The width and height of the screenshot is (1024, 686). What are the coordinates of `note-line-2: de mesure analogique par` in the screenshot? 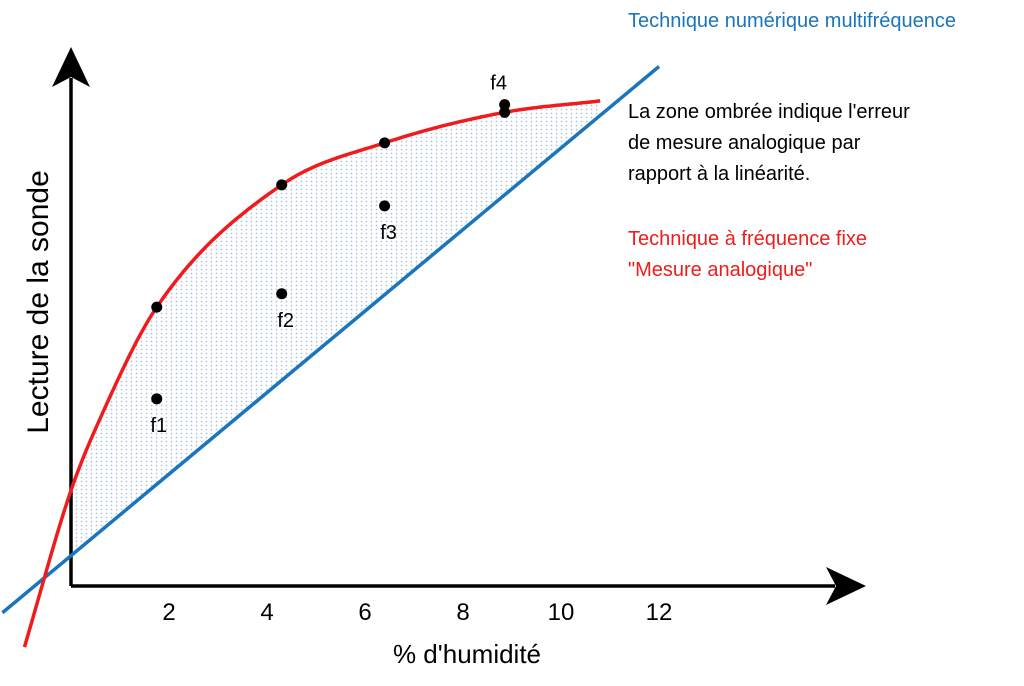 It's located at (744, 143).